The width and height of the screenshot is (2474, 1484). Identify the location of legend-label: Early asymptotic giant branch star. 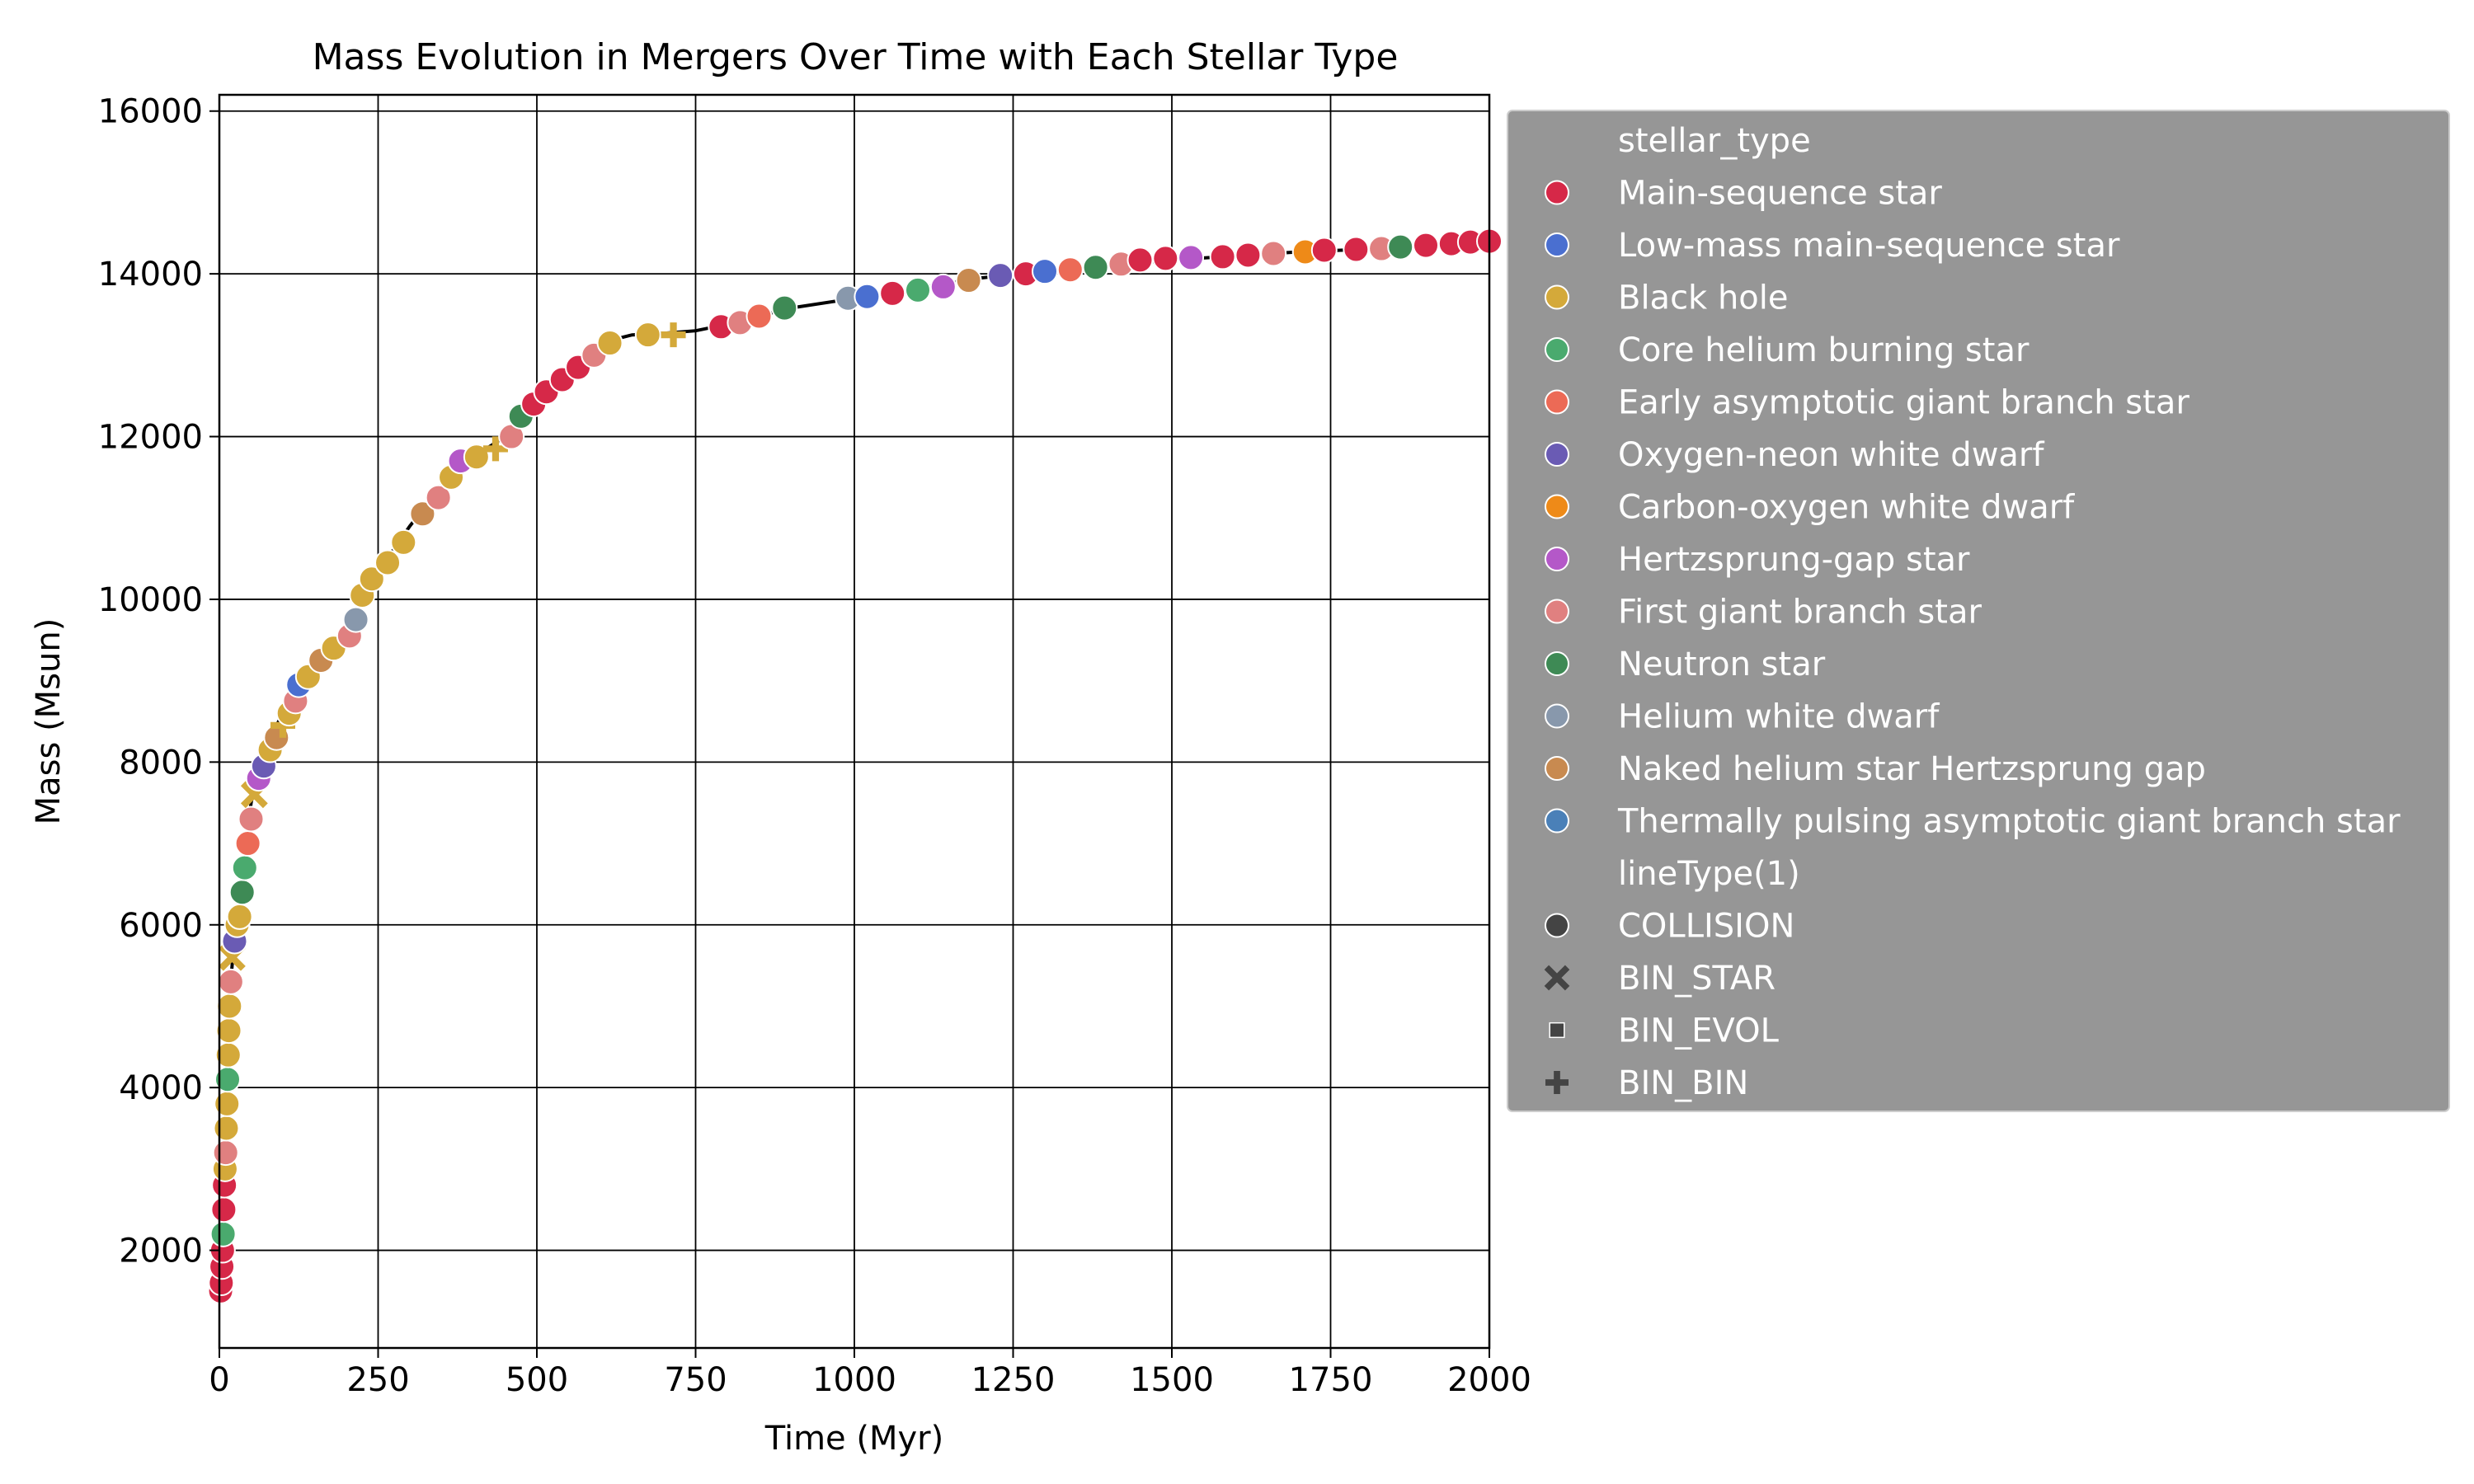
(1903, 403).